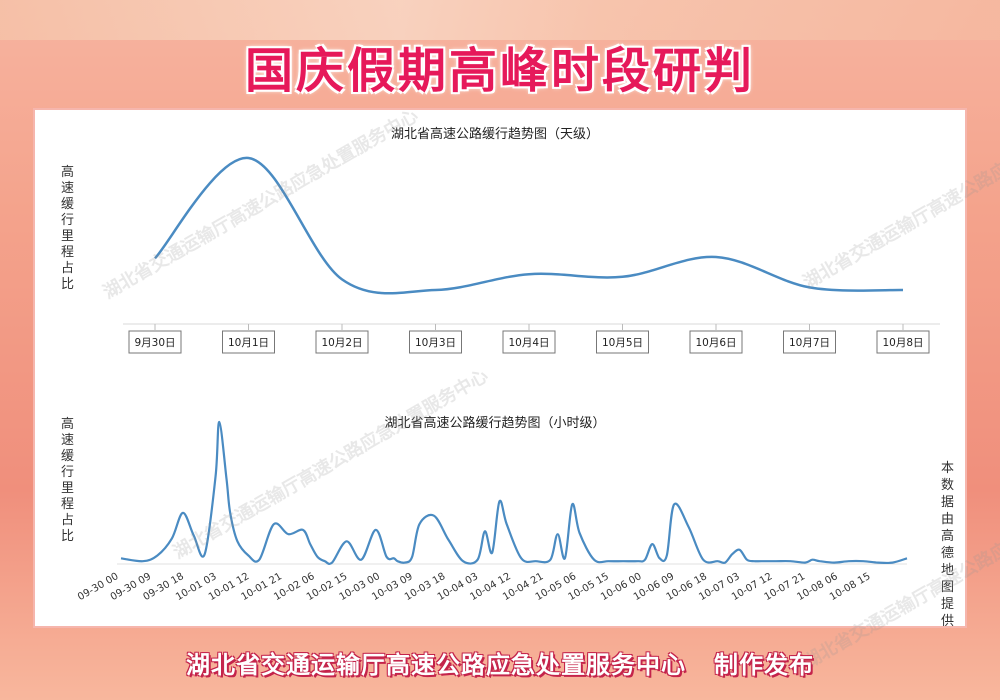  What do you see at coordinates (715, 343) in the screenshot?
I see `daily-tick-label: 10月6日` at bounding box center [715, 343].